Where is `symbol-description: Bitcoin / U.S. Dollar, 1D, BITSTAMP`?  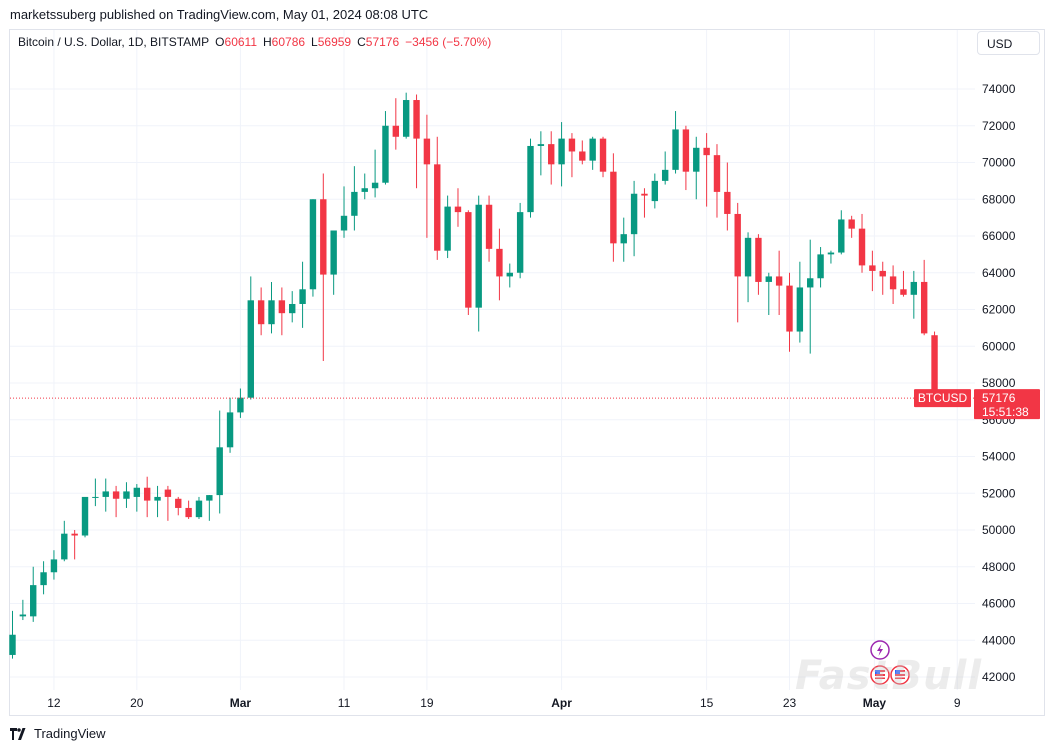 symbol-description: Bitcoin / U.S. Dollar, 1D, BITSTAMP is located at coordinates (114, 42).